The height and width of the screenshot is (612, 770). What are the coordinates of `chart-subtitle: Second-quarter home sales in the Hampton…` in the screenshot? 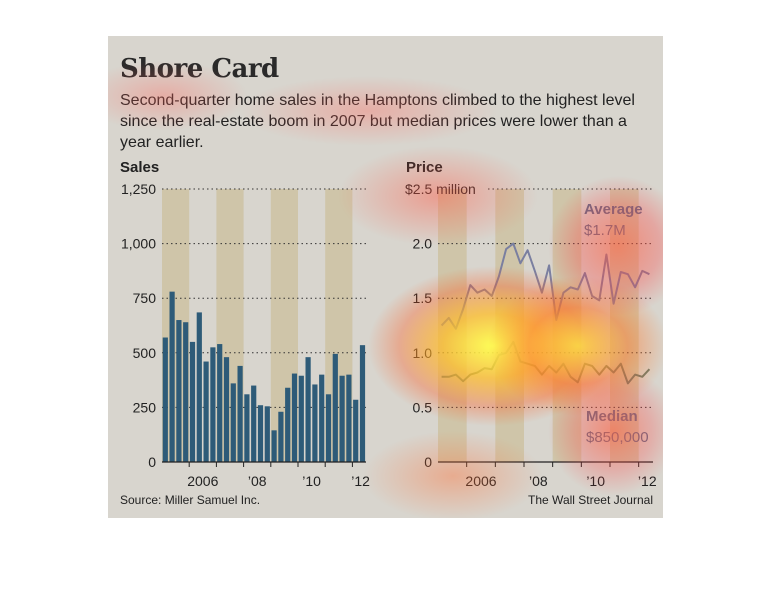 It's located at (377, 121).